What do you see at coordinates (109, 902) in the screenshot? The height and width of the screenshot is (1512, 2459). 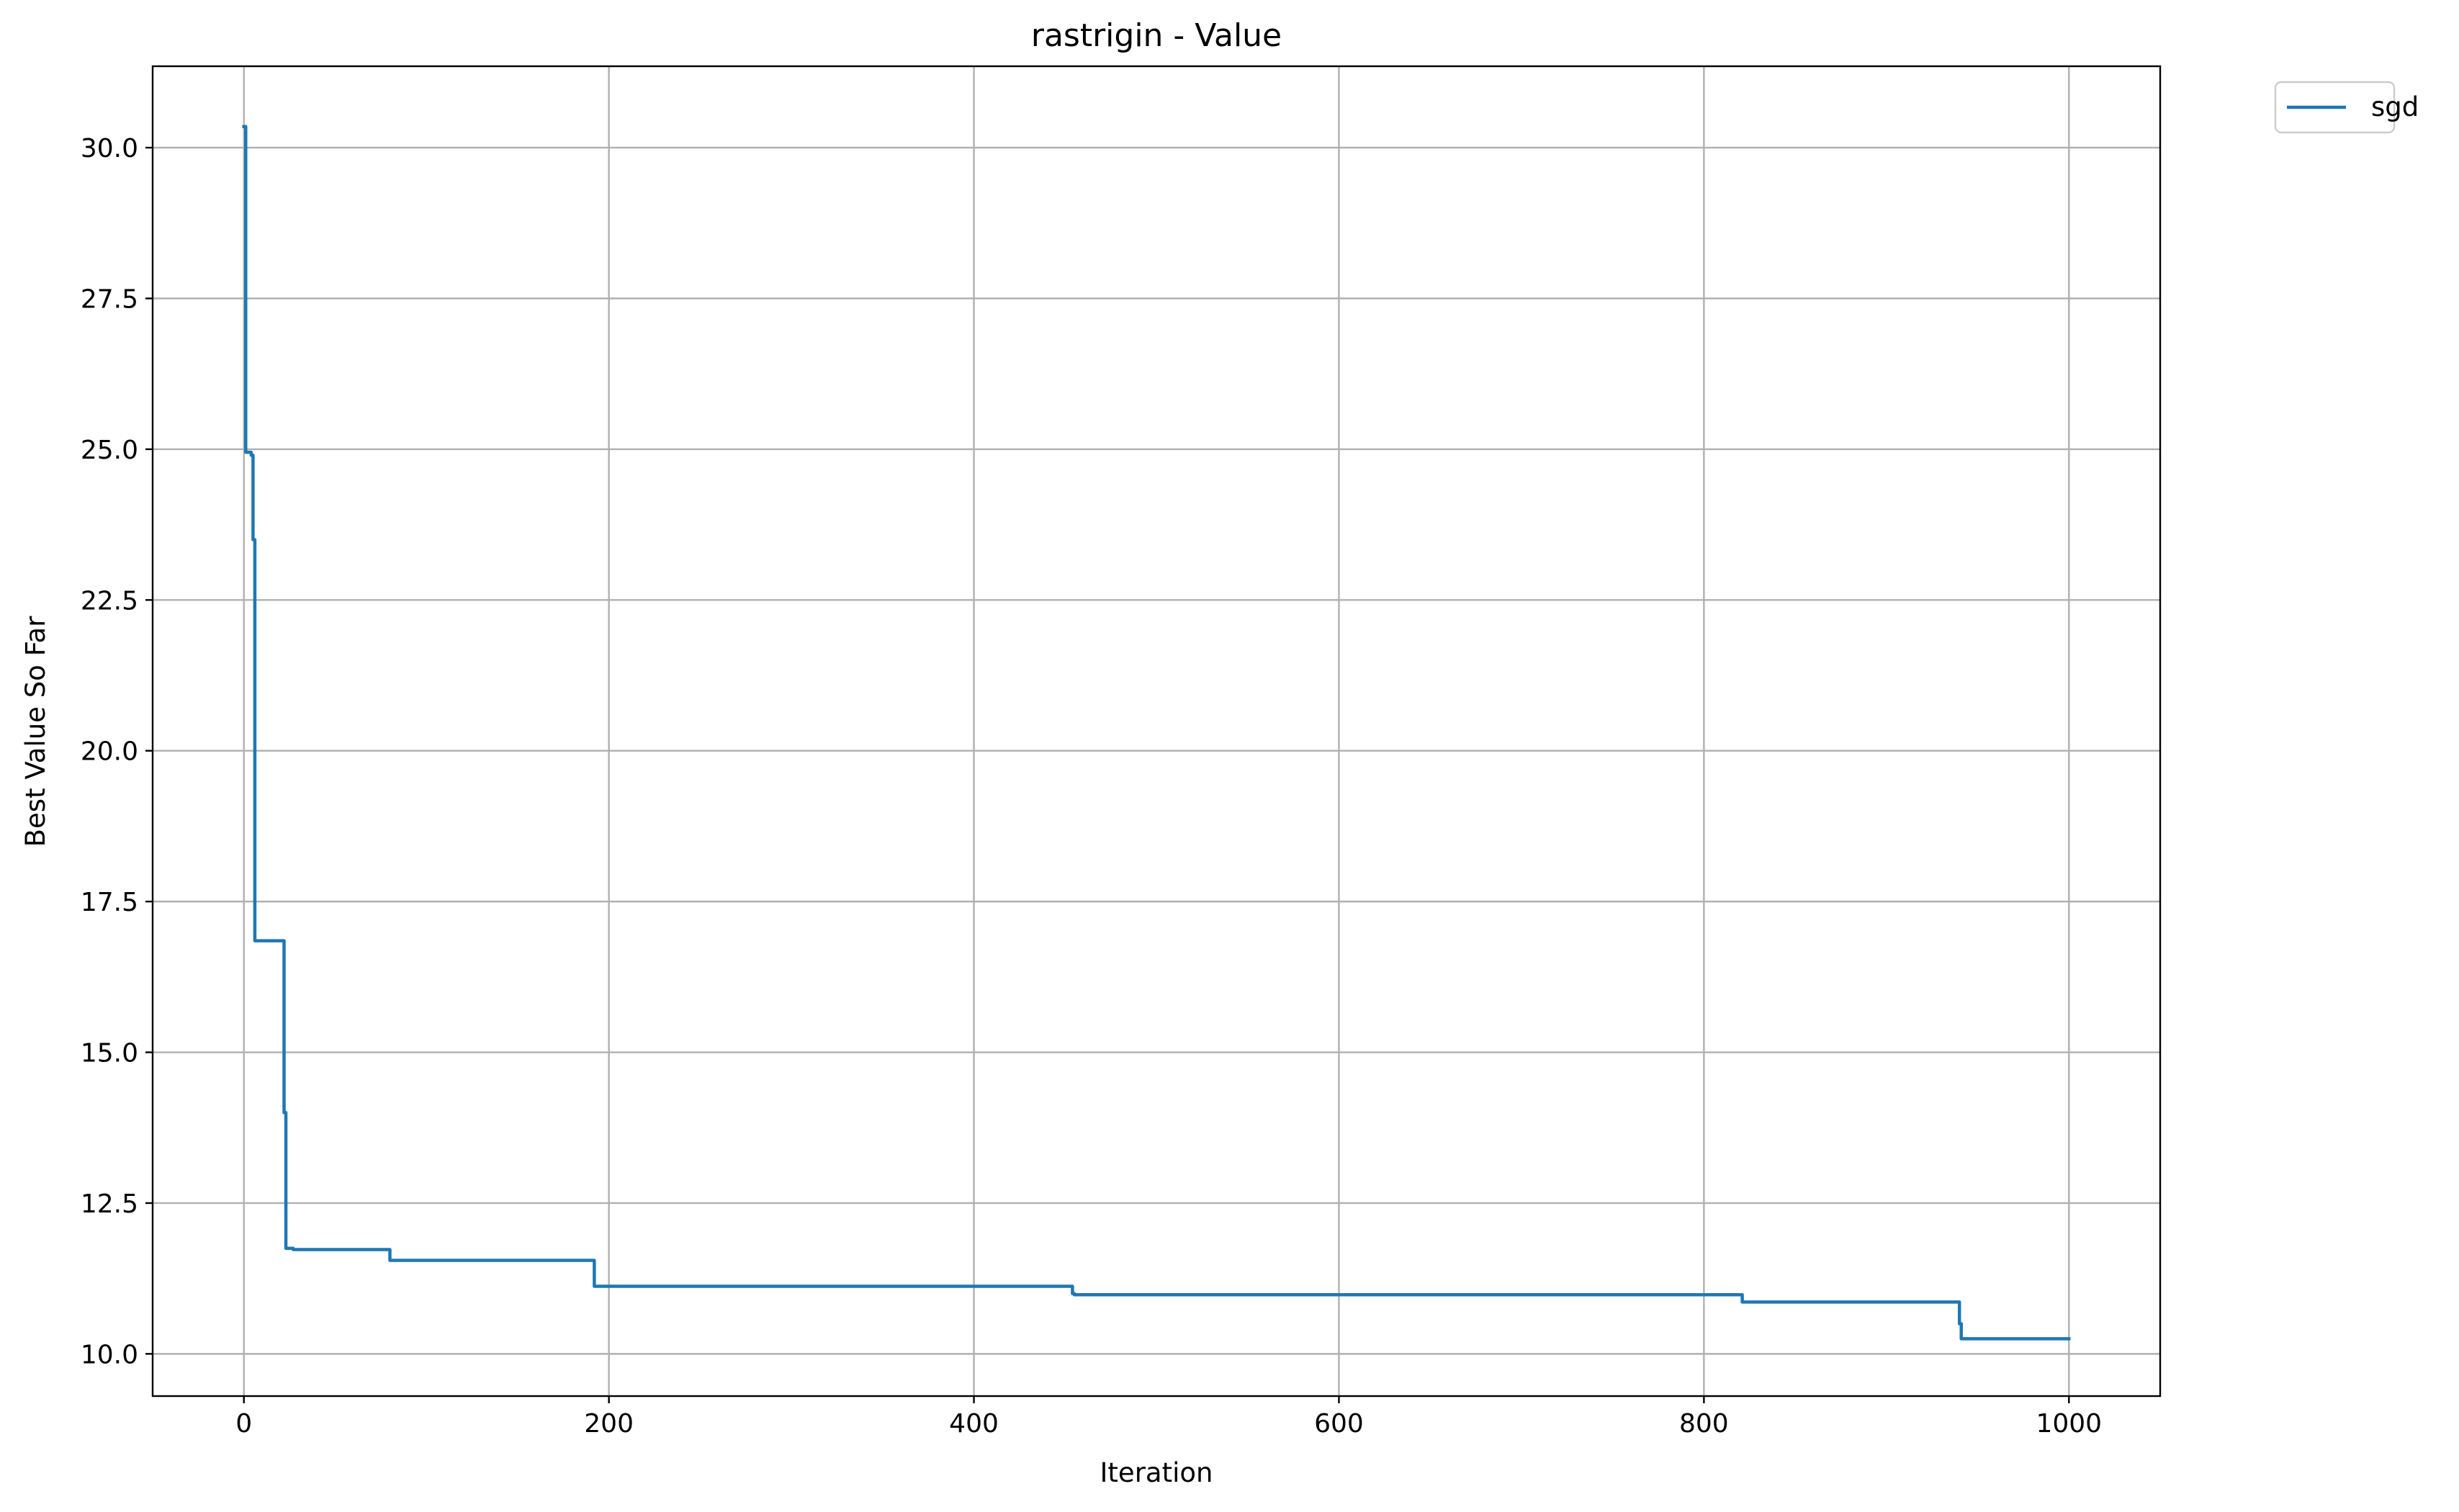 I see `y-tick-label-3: 17.5` at bounding box center [109, 902].